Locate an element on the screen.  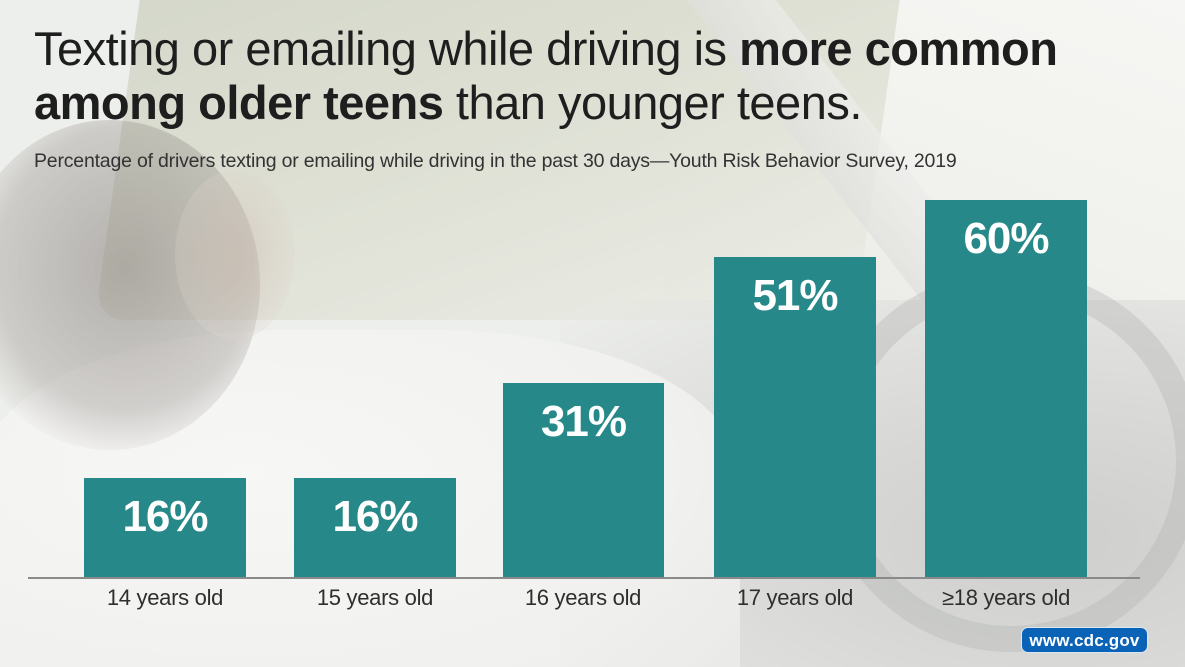
title-part-1: Texting or emailing while driving is is located at coordinates (387, 48).